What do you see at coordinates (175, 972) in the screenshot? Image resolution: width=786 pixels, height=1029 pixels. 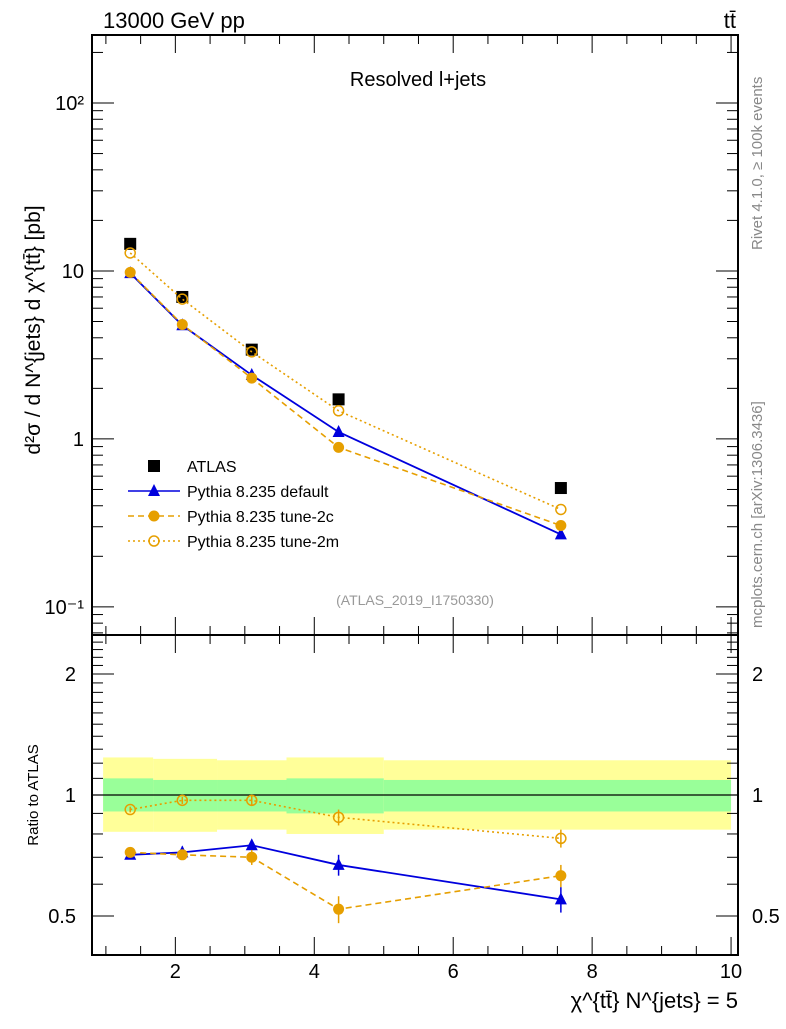 I see `x-tick-label: 2` at bounding box center [175, 972].